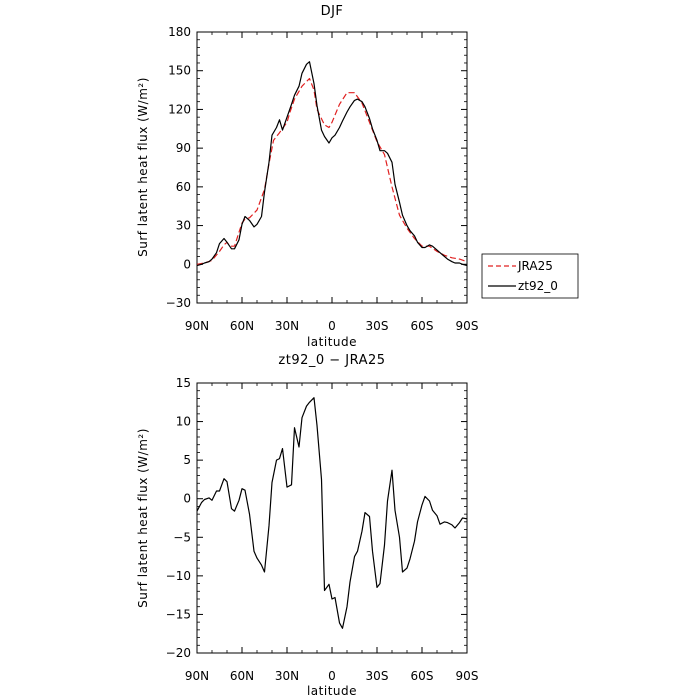 The image size is (700, 700). I want to click on top-ytick-label: −30, so click(178, 303).